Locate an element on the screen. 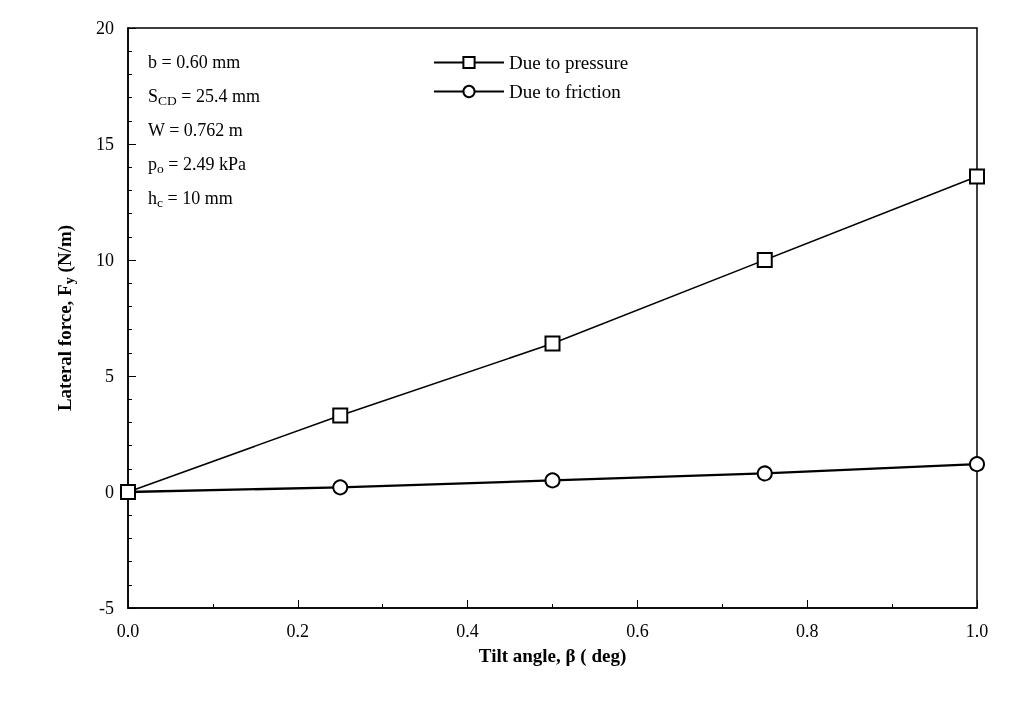 This screenshot has width=1015, height=706. y-tick-label: 20 is located at coordinates (105, 28).